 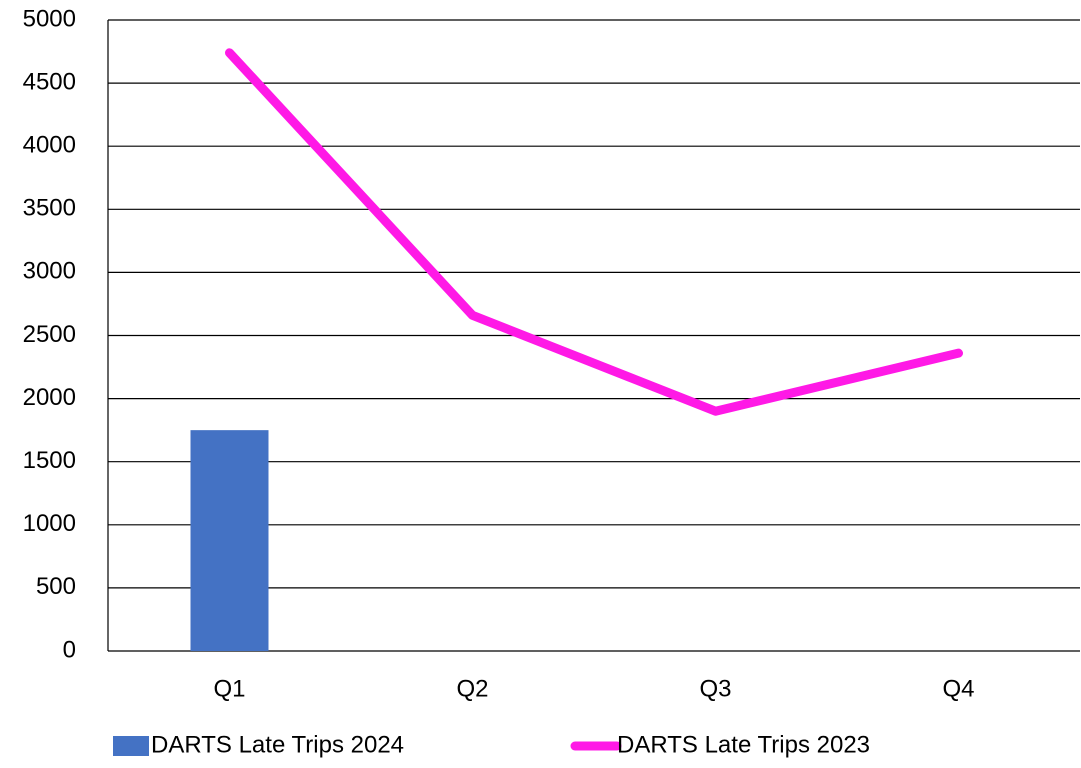 I want to click on x-tick-label: Q2, so click(x=472, y=688).